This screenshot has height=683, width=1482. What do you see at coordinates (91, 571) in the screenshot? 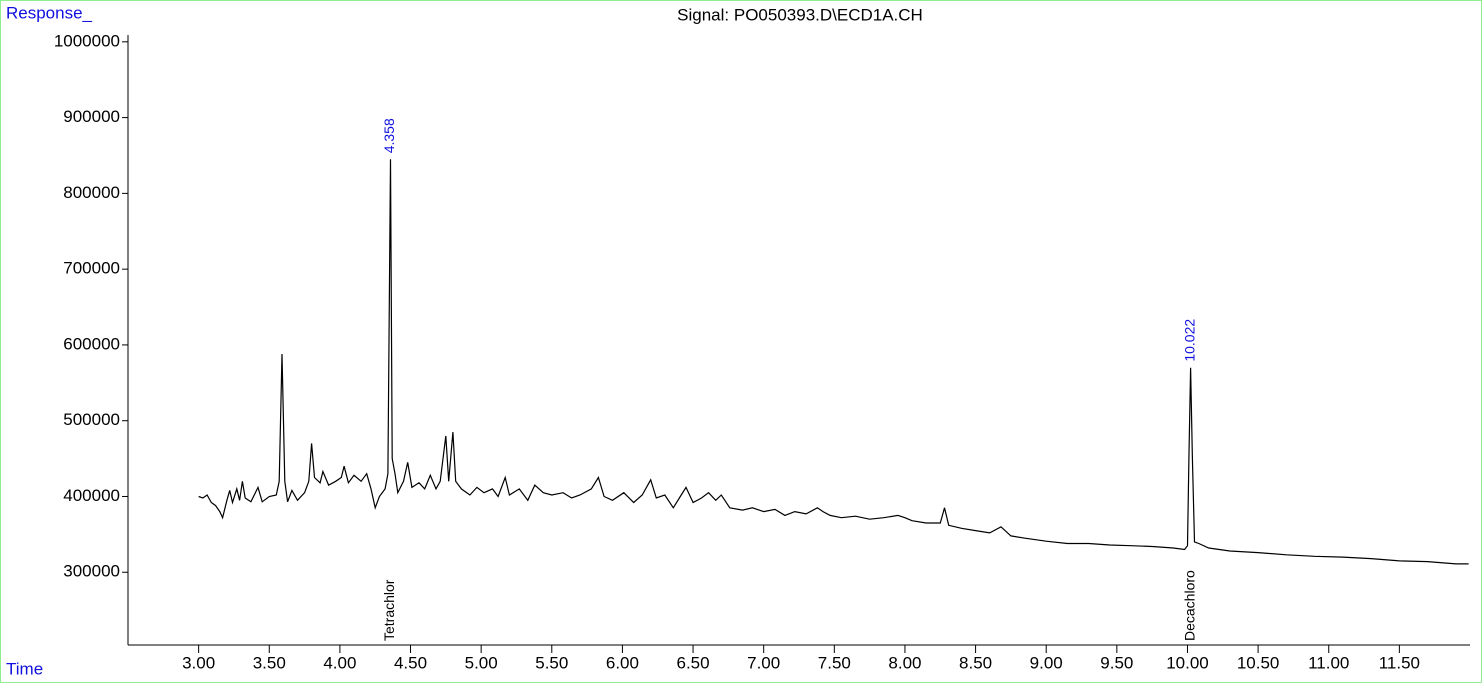
I see `y-tick-label: 300000` at bounding box center [91, 571].